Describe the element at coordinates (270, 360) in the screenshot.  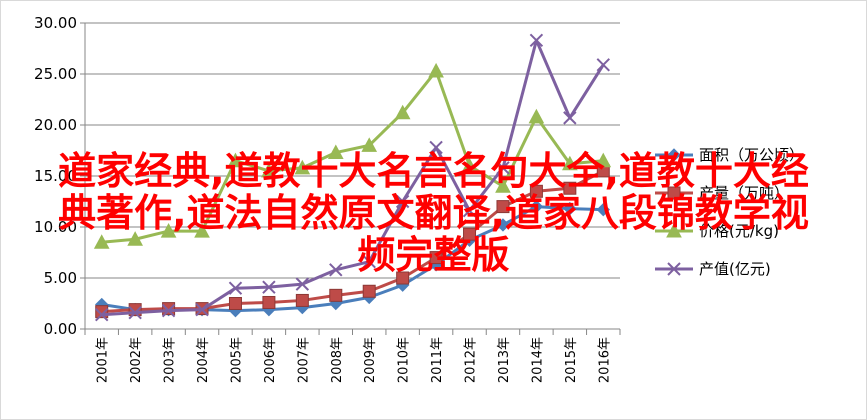
I see `x-tick-label: 2006年` at that location.